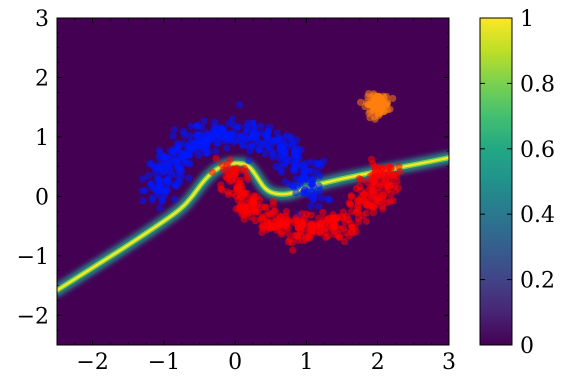 The image size is (562, 378). Describe the element at coordinates (537, 84) in the screenshot. I see `colorbar-tick-label: 0.8` at that location.